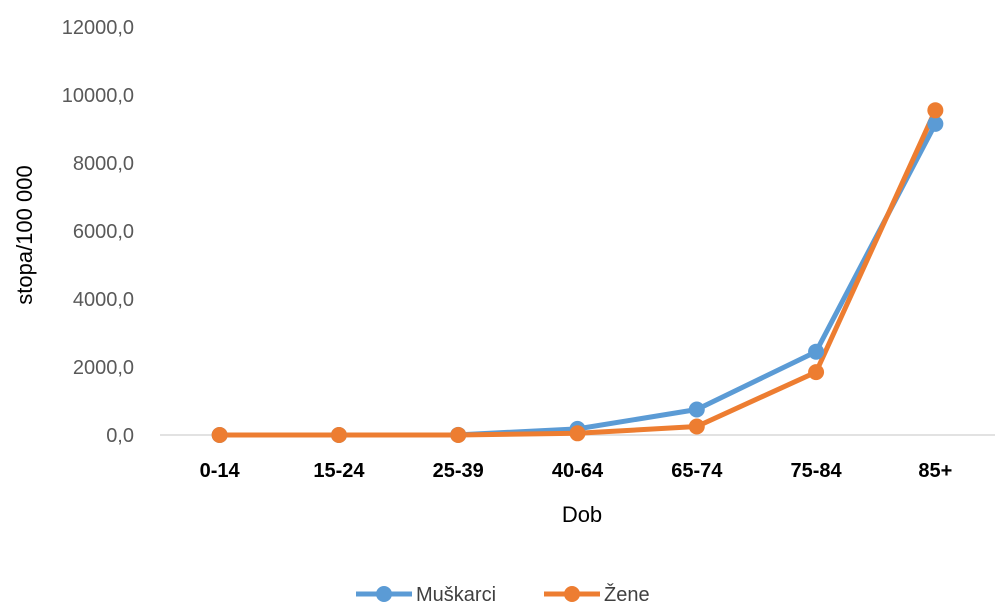  I want to click on x-tick-label: 65-74, so click(697, 471).